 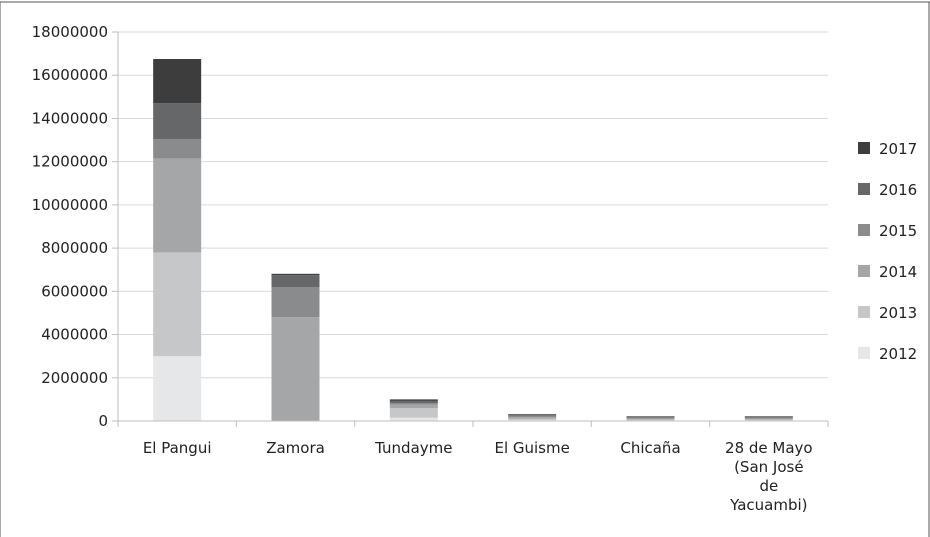 What do you see at coordinates (864, 148) in the screenshot?
I see `legend-swatch-2017` at bounding box center [864, 148].